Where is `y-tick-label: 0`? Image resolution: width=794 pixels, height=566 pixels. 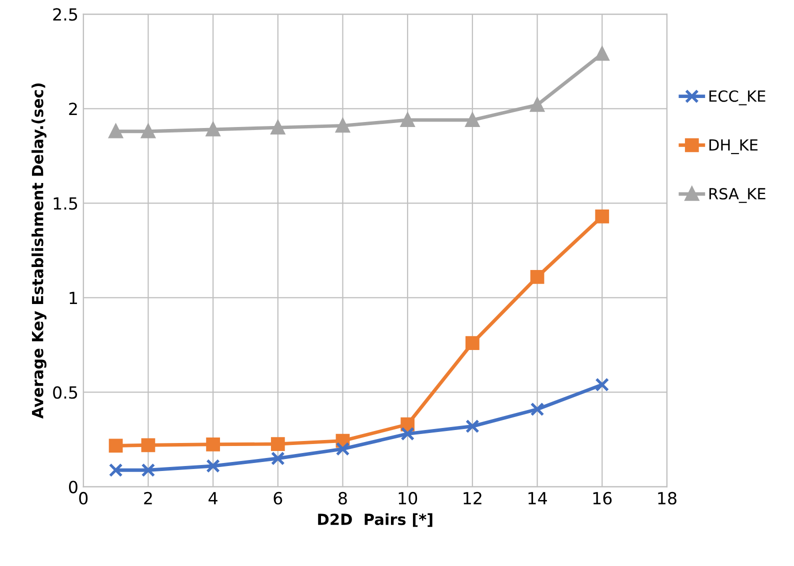
y-tick-label: 0 is located at coordinates (73, 487).